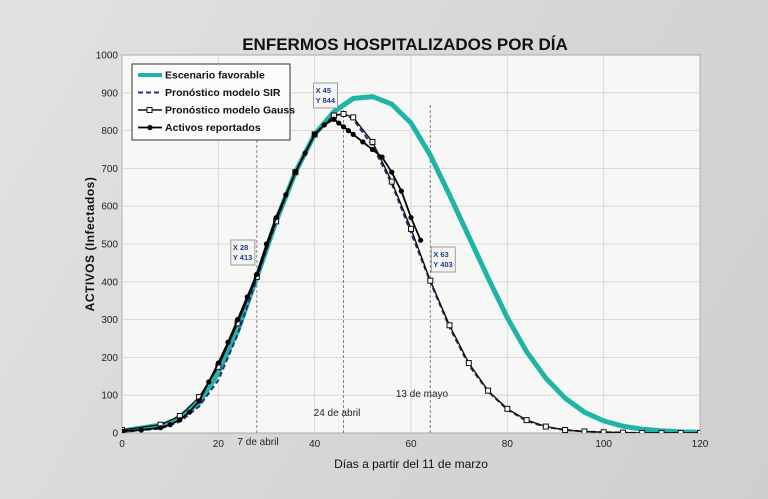 The height and width of the screenshot is (499, 768). What do you see at coordinates (240, 247) in the screenshot?
I see `datatip-x: X 28` at bounding box center [240, 247].